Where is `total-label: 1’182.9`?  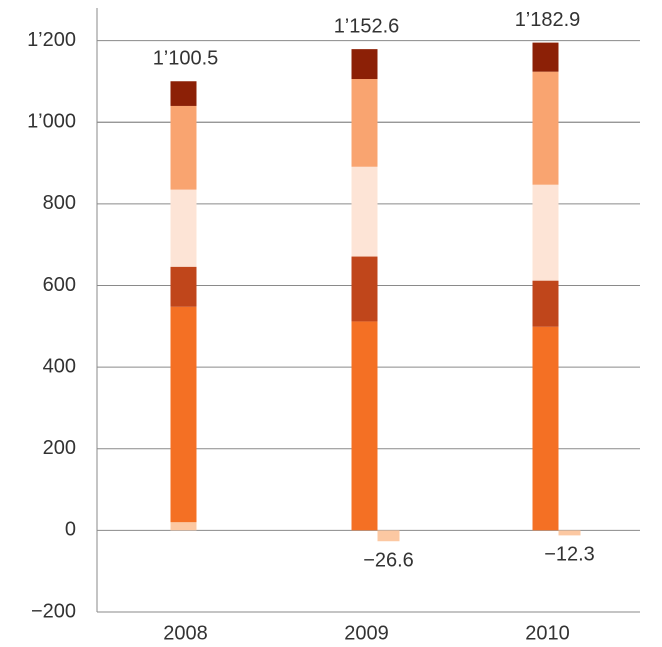 total-label: 1’182.9 is located at coordinates (548, 20).